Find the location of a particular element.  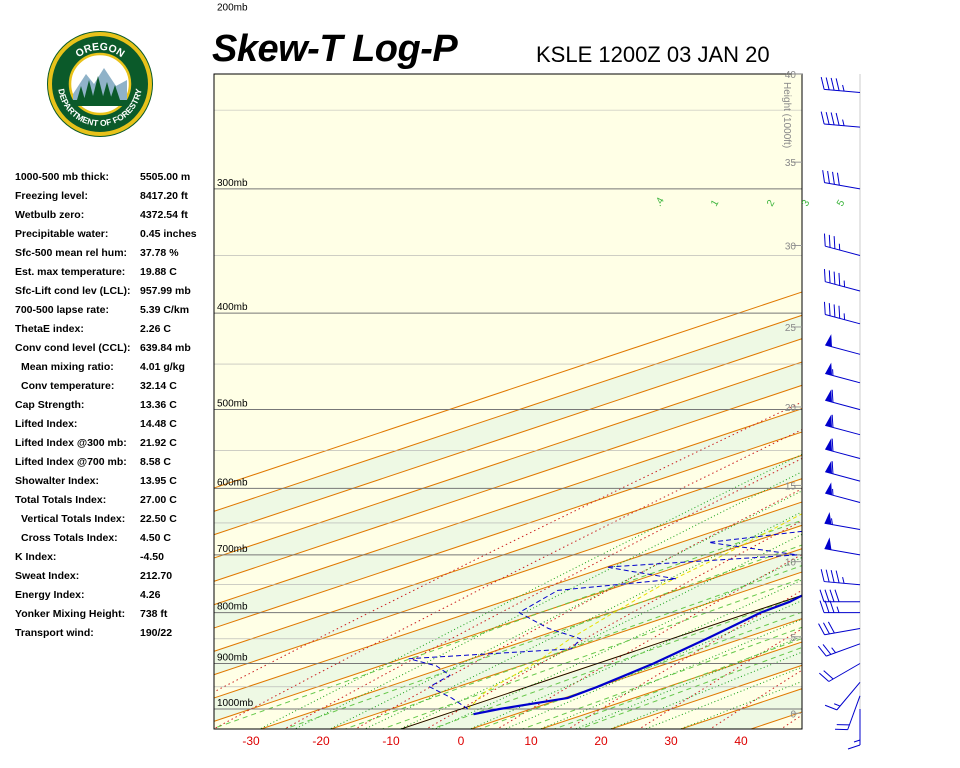

height-tick-label: 30 is located at coordinates (791, 246).